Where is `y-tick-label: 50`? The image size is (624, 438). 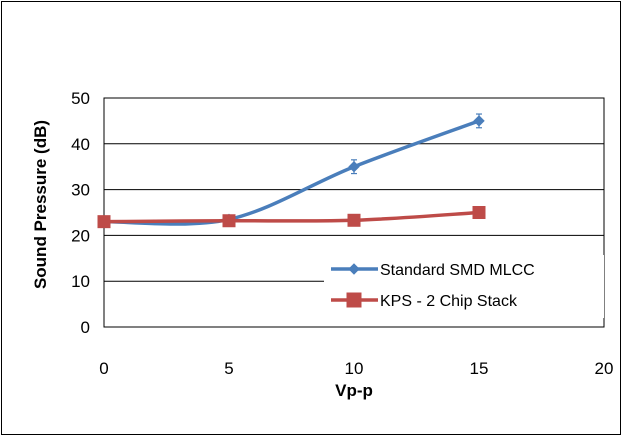
y-tick-label: 50 is located at coordinates (80, 98).